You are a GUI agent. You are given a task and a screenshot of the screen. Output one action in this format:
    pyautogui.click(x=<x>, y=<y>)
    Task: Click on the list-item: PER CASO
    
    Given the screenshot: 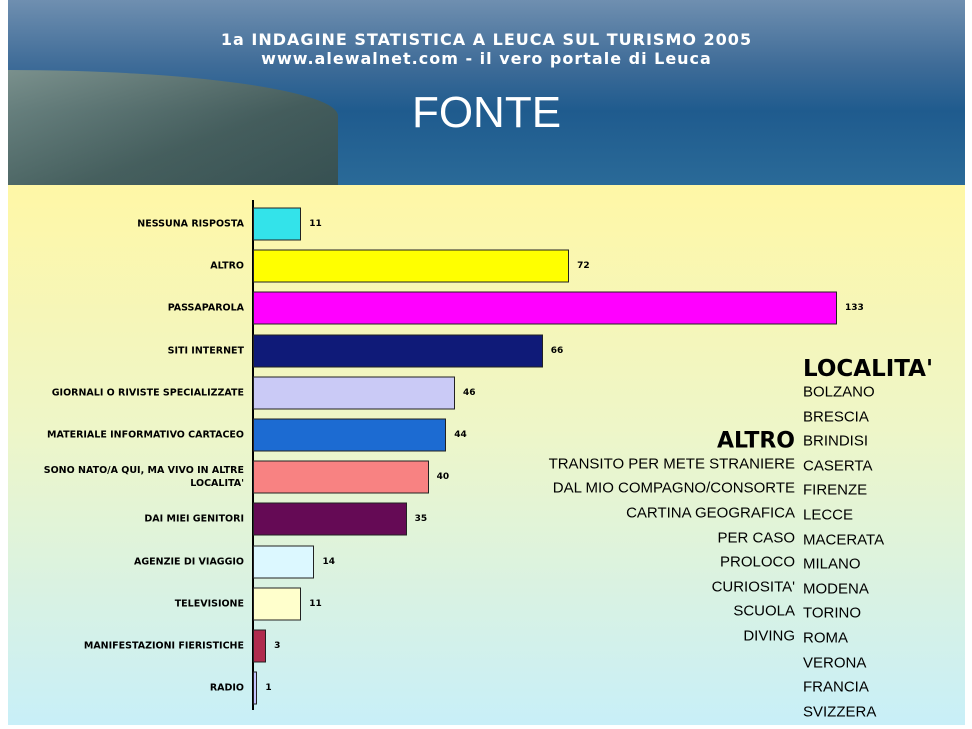 What is the action you would take?
    pyautogui.click(x=756, y=538)
    